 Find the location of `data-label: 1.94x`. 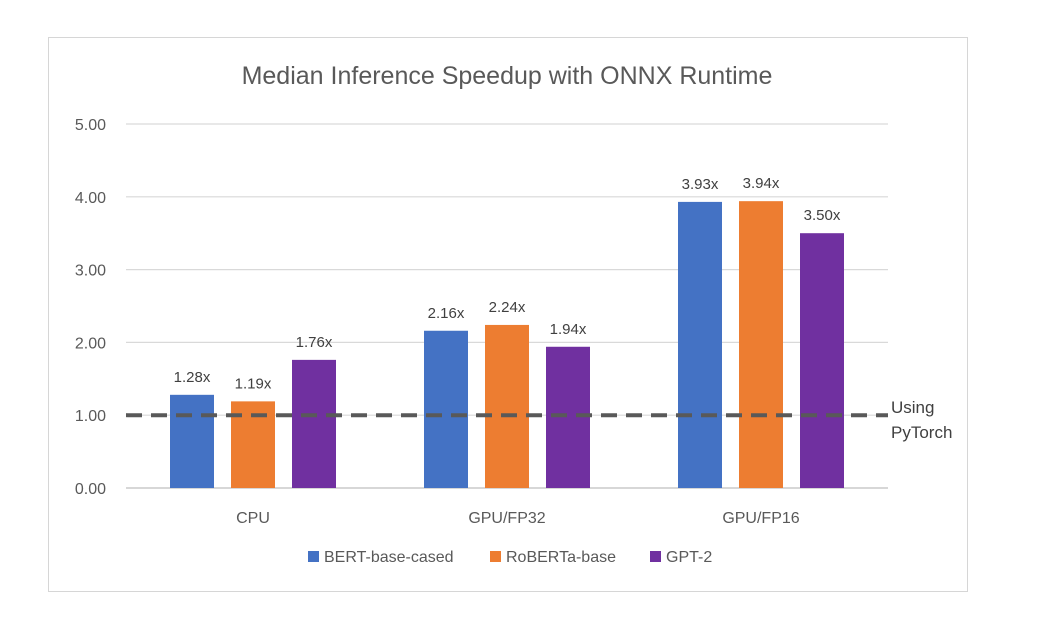

data-label: 1.94x is located at coordinates (568, 329).